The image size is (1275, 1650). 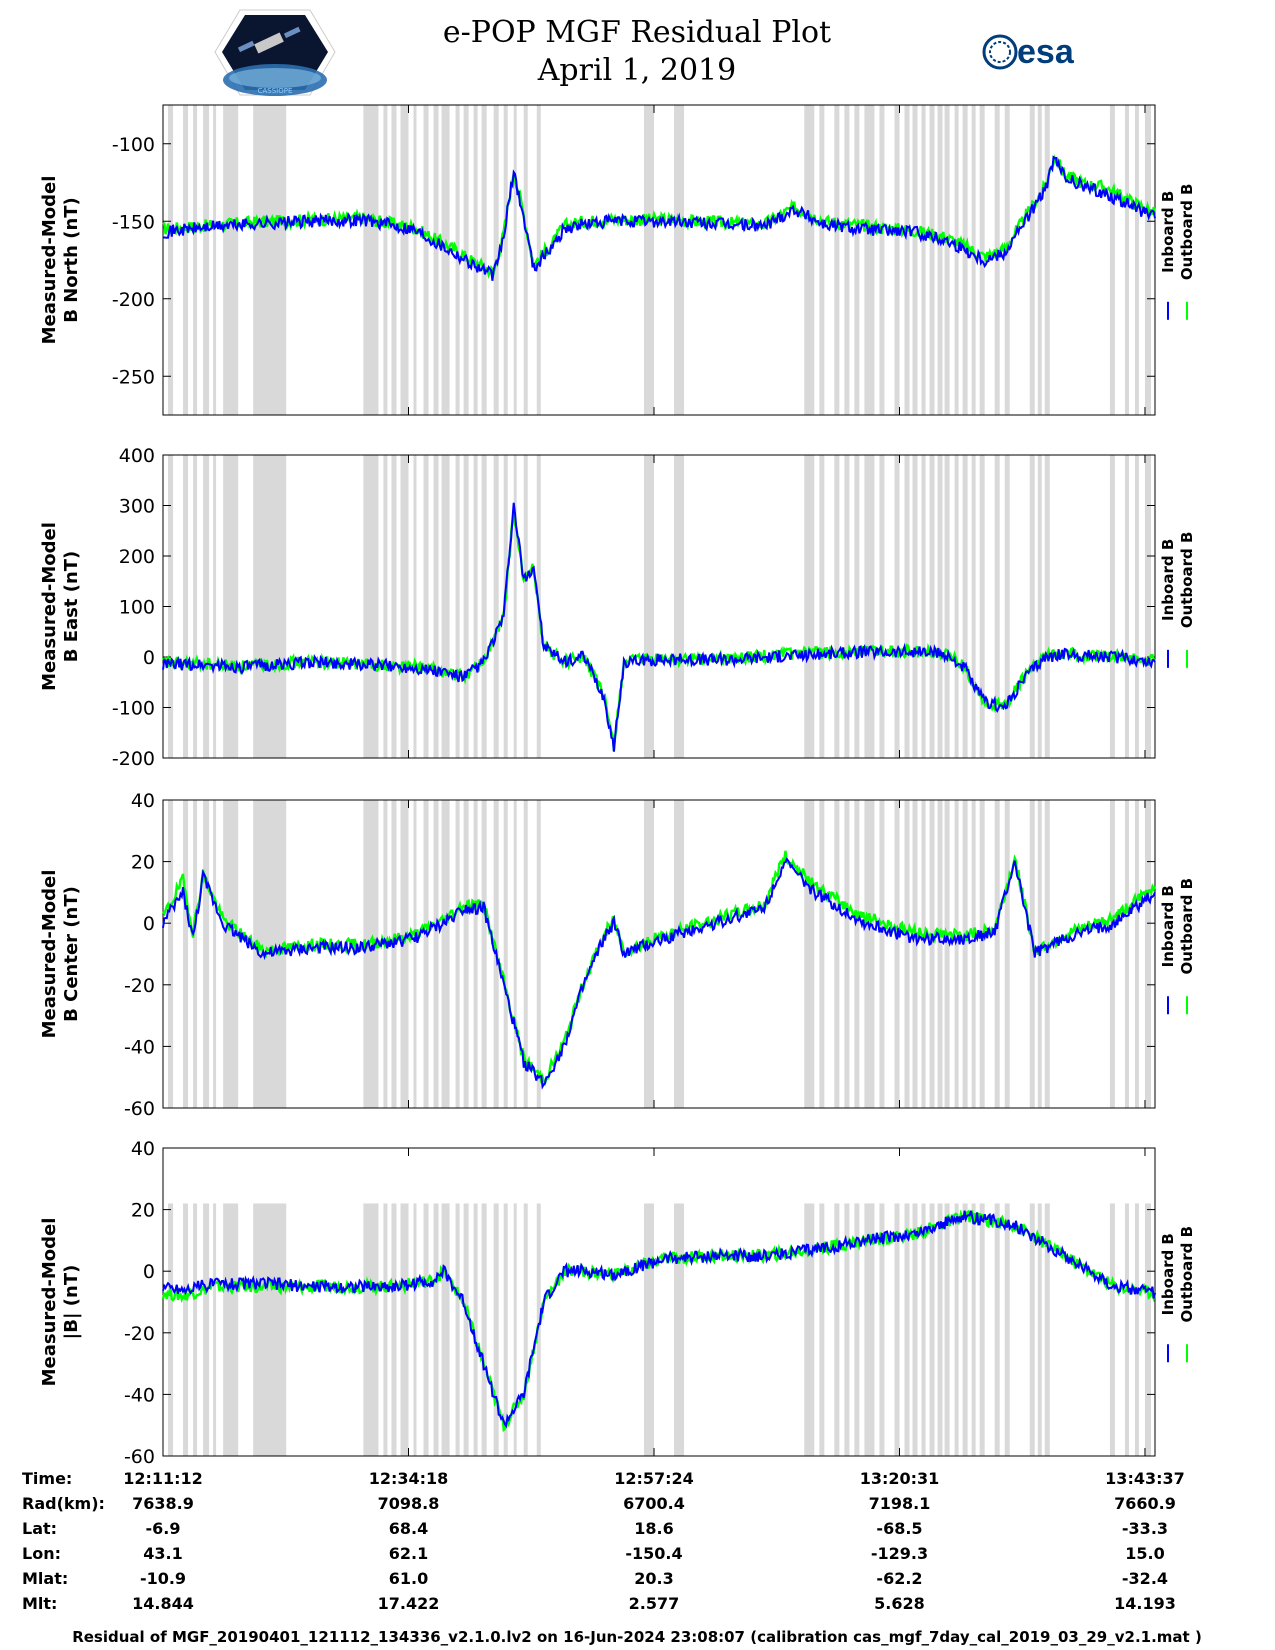 I want to click on info-row-label: Mlat:, so click(x=45, y=1578).